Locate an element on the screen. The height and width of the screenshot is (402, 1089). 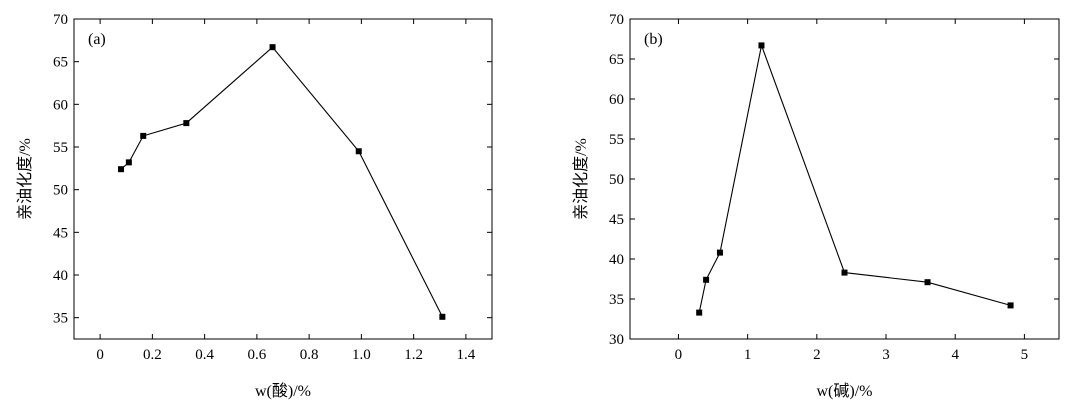
panel-a-x-axis-label: w(酸)/% is located at coordinates (283, 391).